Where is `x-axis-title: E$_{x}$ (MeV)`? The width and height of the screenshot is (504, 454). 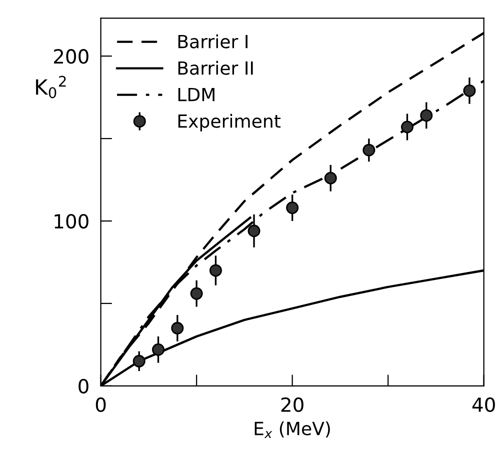
x-axis-title: E$_{x}$ (MeV) is located at coordinates (292, 429).